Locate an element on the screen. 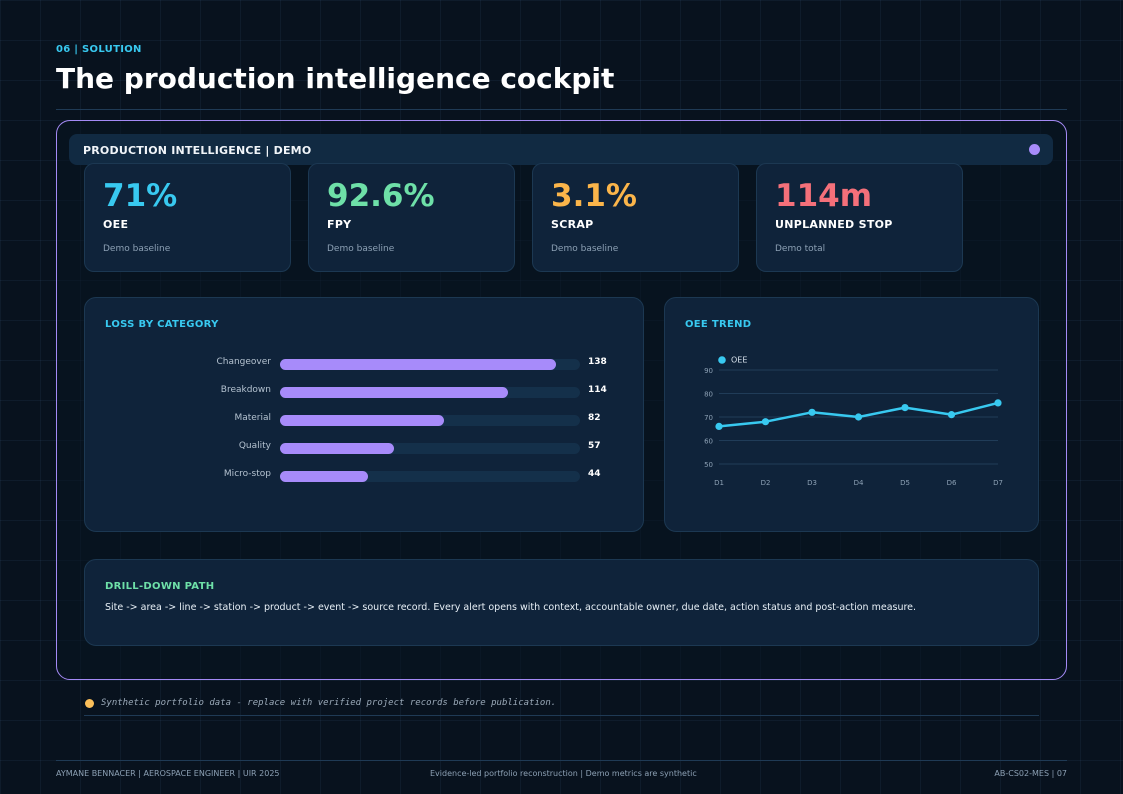 The width and height of the screenshot is (1123, 794). bar-value-label: 44 is located at coordinates (594, 474).